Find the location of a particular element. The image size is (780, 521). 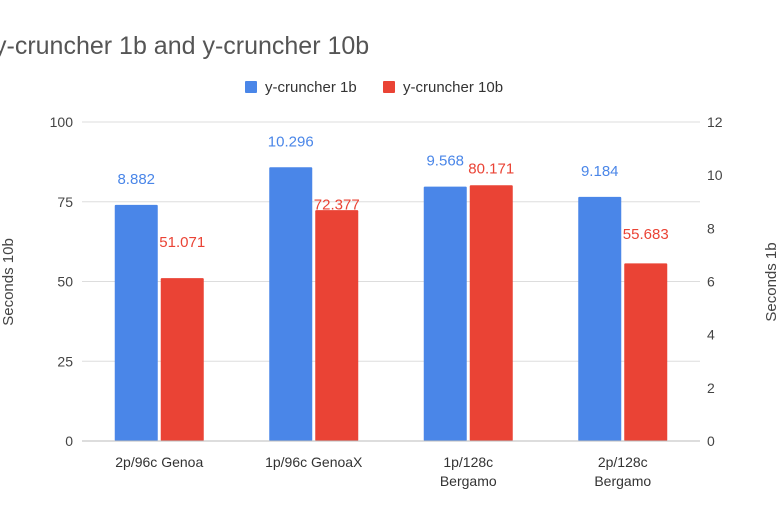

left-tick-label: 75 is located at coordinates (65, 202).